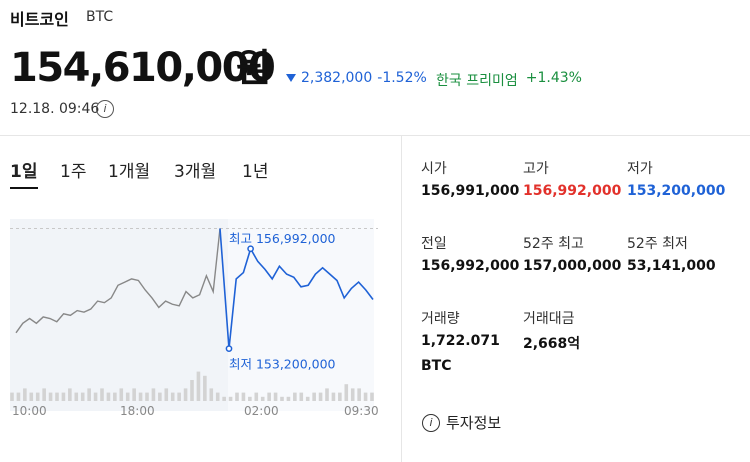  Describe the element at coordinates (291, 78) in the screenshot. I see `down-triangle-icon` at that location.